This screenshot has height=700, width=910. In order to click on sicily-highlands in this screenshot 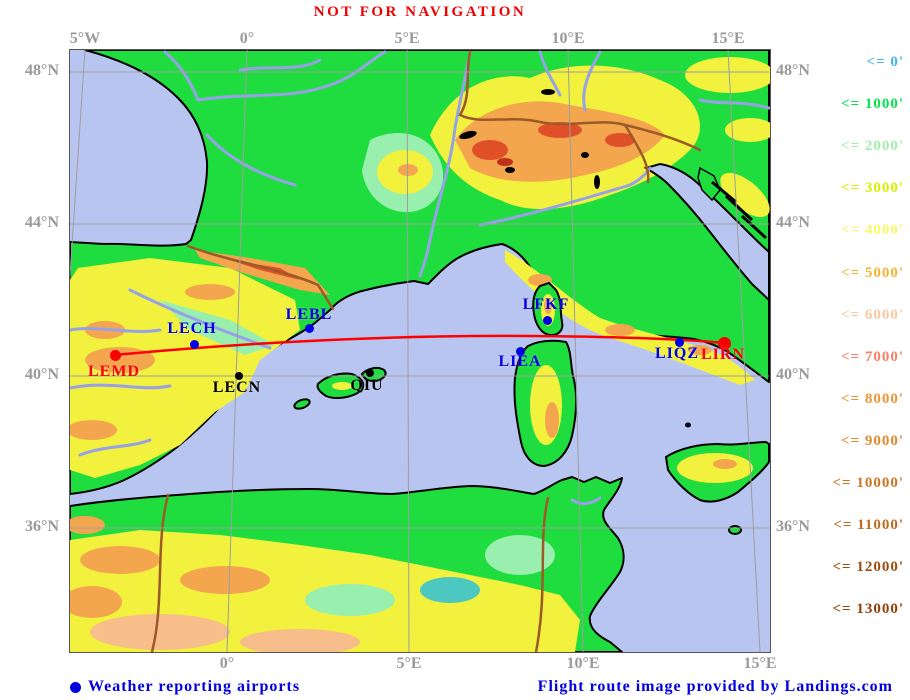, I will do `click(715, 468)`.